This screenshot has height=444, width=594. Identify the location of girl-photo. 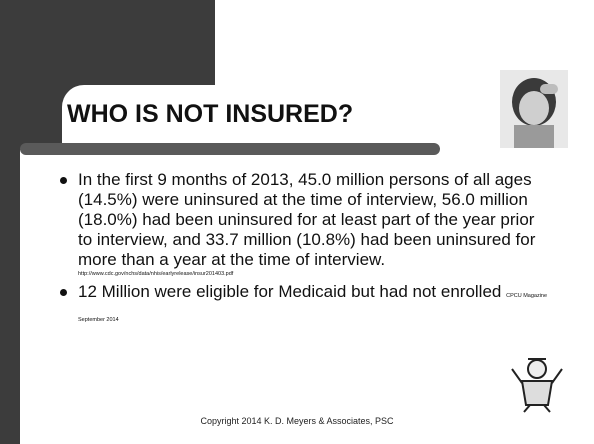
(534, 109).